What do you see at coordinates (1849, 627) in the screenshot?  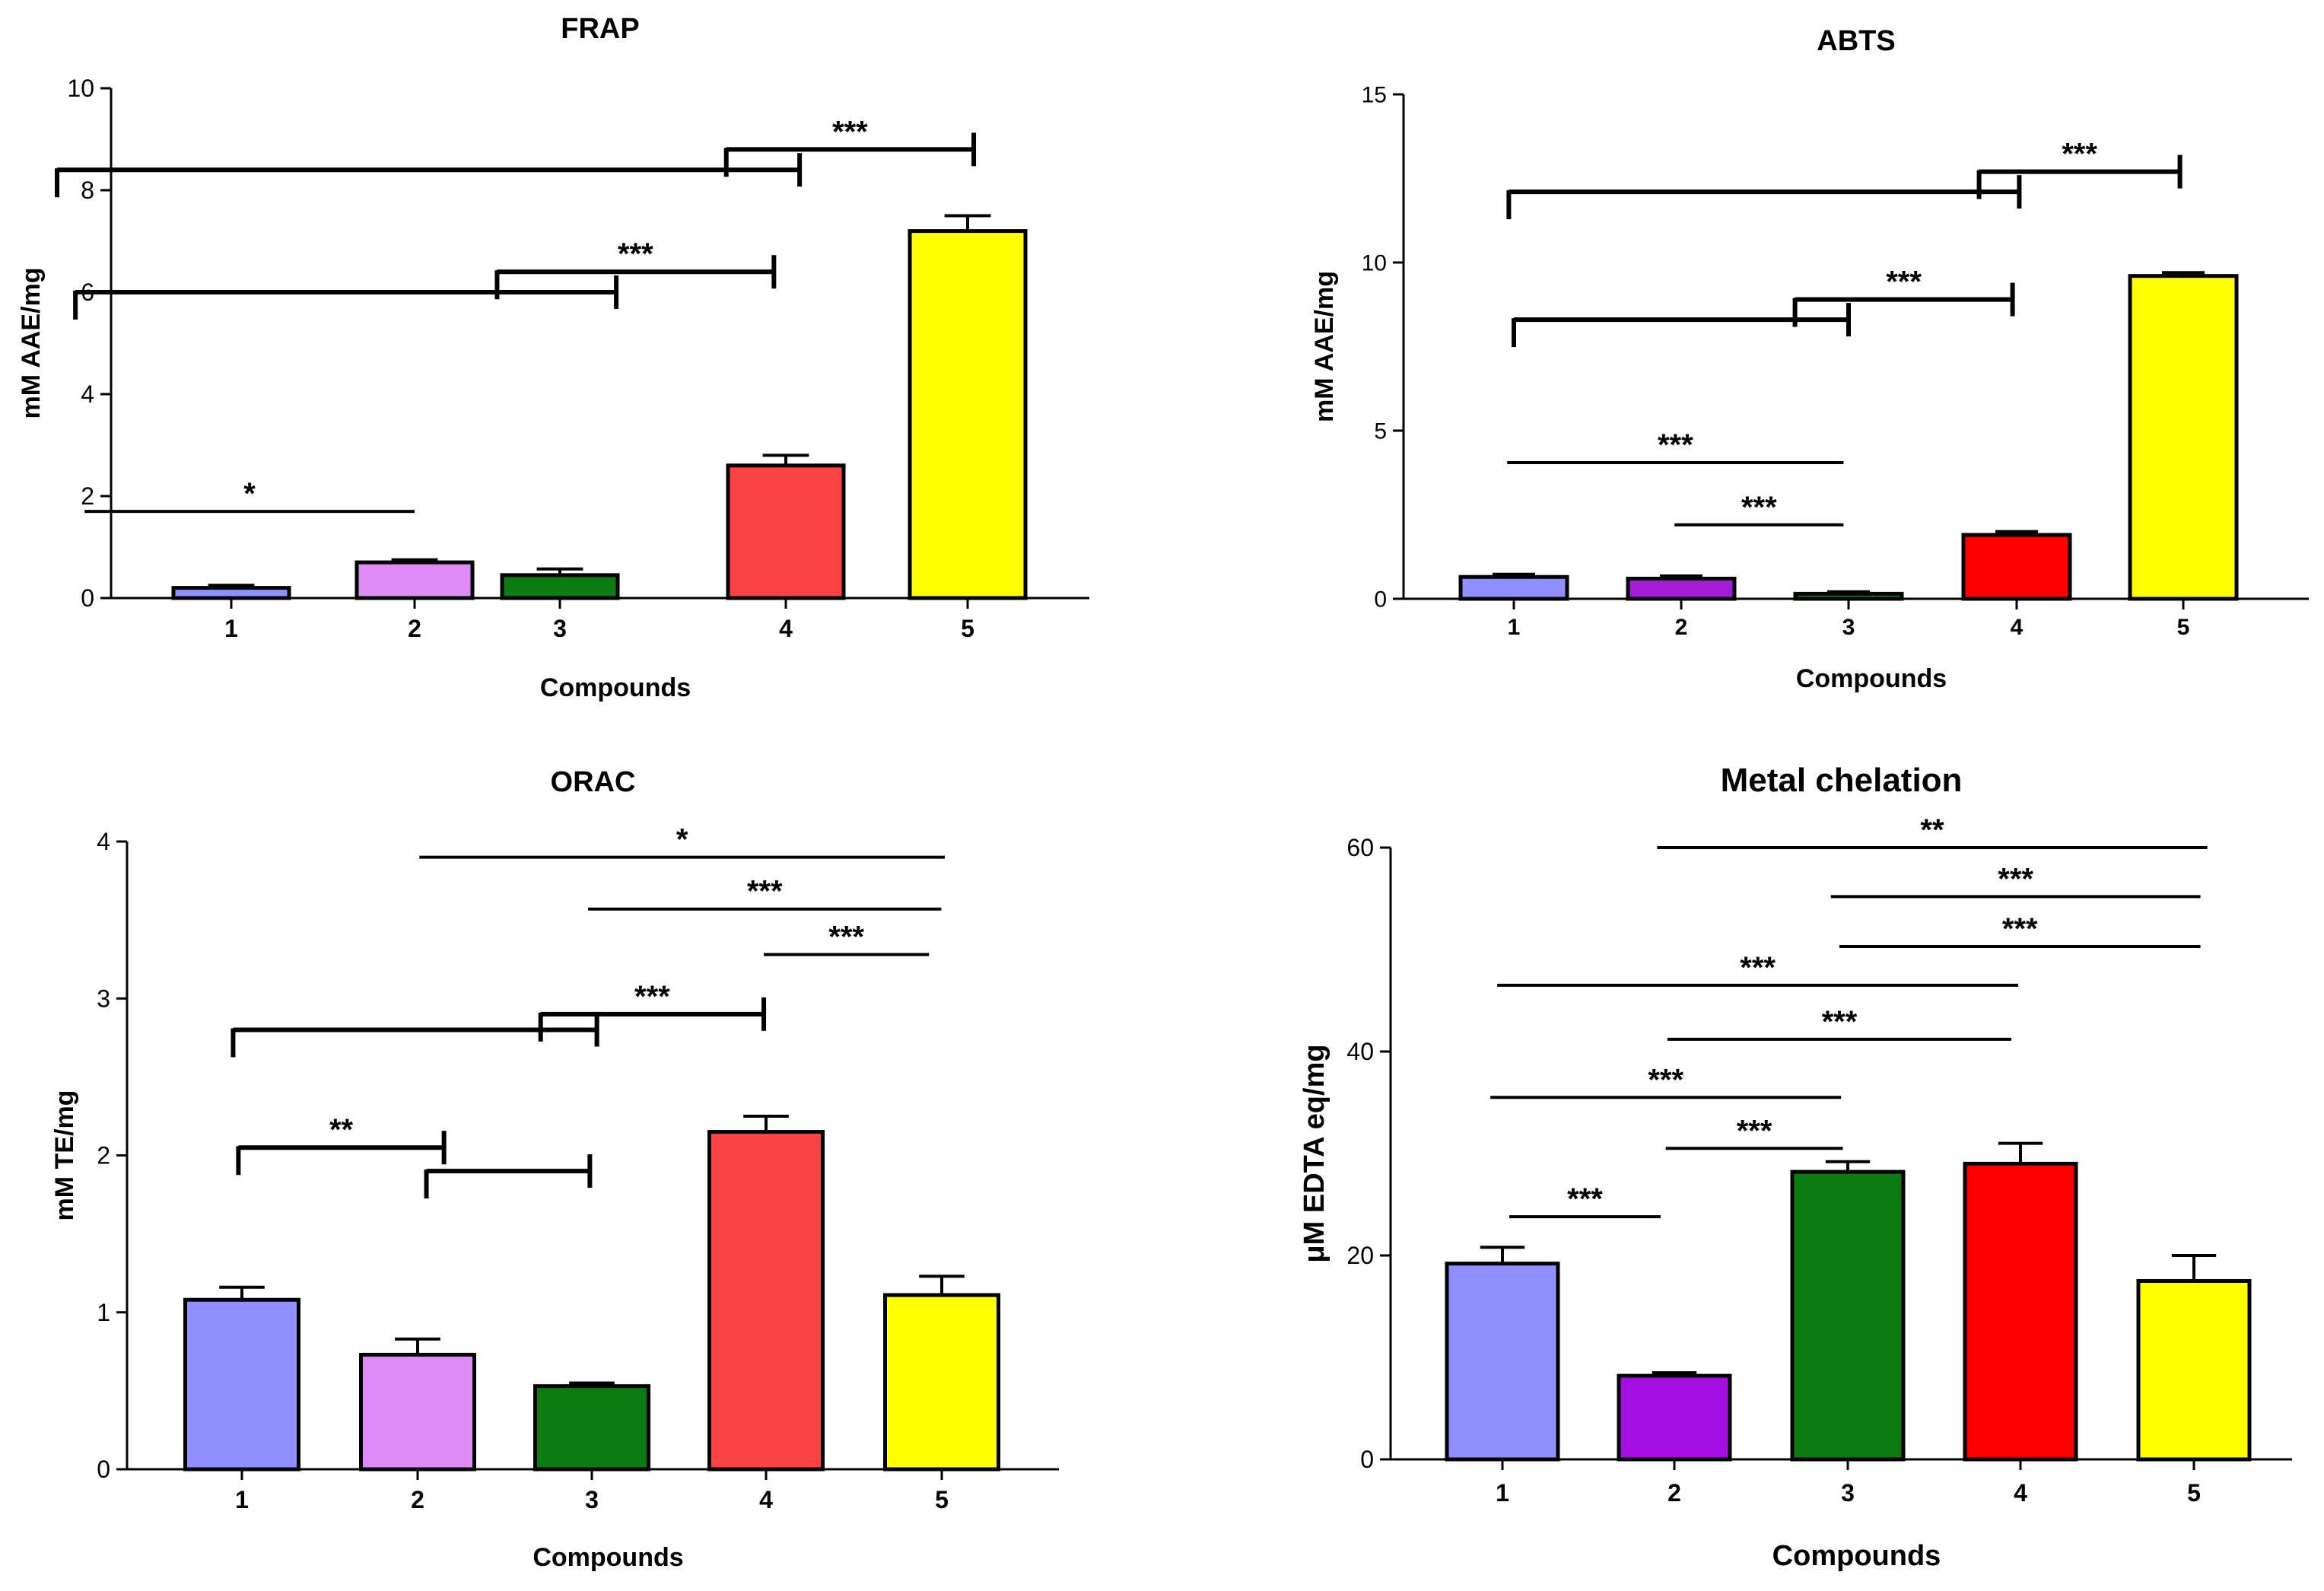 I see `abts-x-tick-label: 3` at bounding box center [1849, 627].